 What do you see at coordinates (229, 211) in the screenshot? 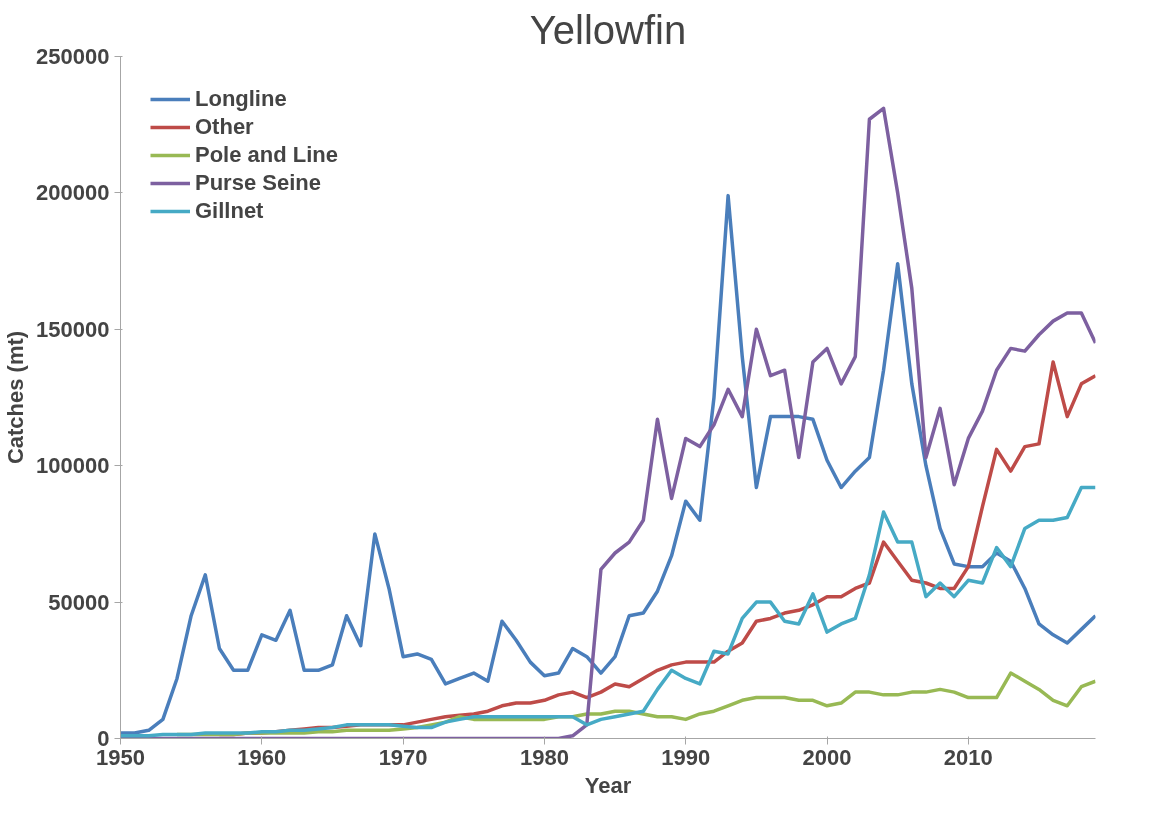
I see `legend-label: Gillnet` at bounding box center [229, 211].